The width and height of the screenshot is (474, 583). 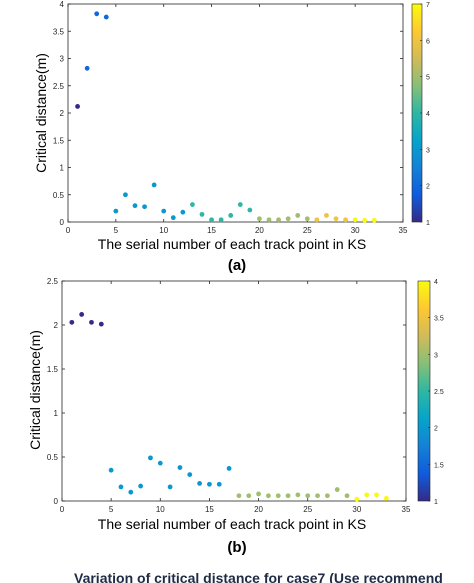 What do you see at coordinates (428, 41) in the screenshot?
I see `panel-a-colorbar-tick-label: 6` at bounding box center [428, 41].